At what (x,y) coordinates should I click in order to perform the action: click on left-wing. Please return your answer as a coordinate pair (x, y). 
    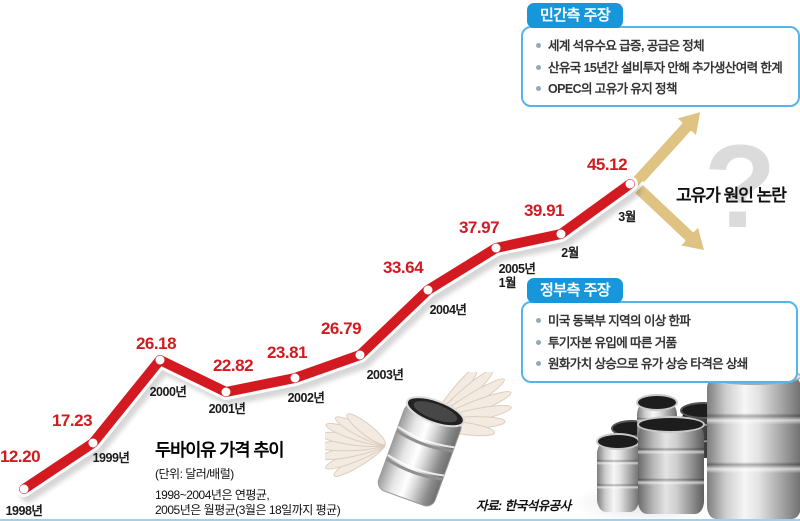
    Looking at the image, I should click on (355, 445).